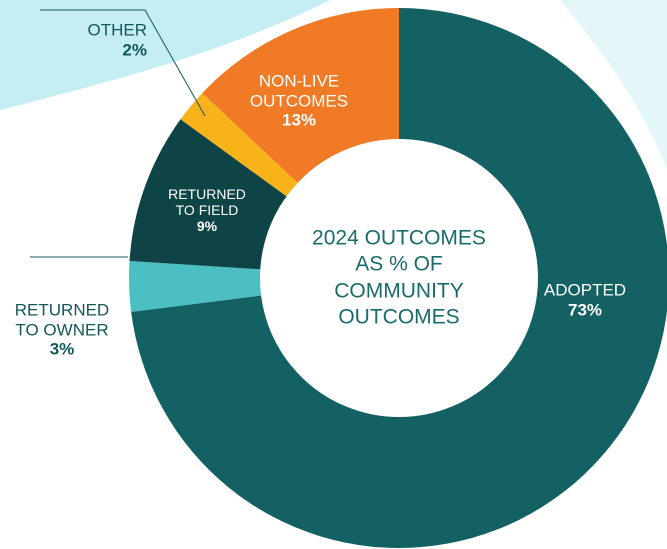 This screenshot has width=667, height=549. Describe the element at coordinates (134, 49) in the screenshot. I see `value-label: 2%` at that location.